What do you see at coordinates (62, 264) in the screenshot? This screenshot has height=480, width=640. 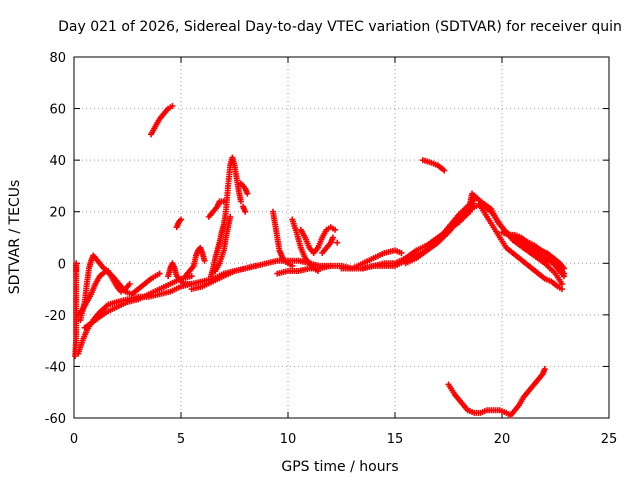 I see `y-tick-label: 0` at bounding box center [62, 264].